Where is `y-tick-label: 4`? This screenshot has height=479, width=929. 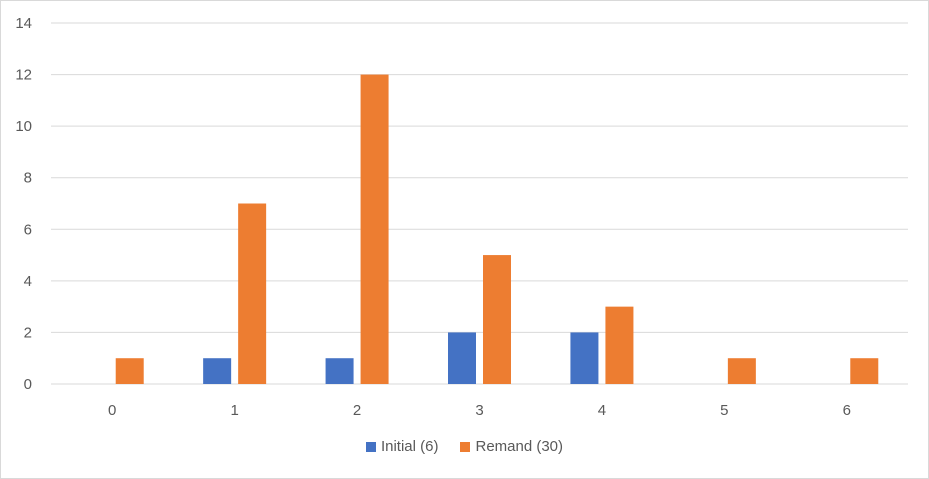
y-tick-label: 4 is located at coordinates (28, 281).